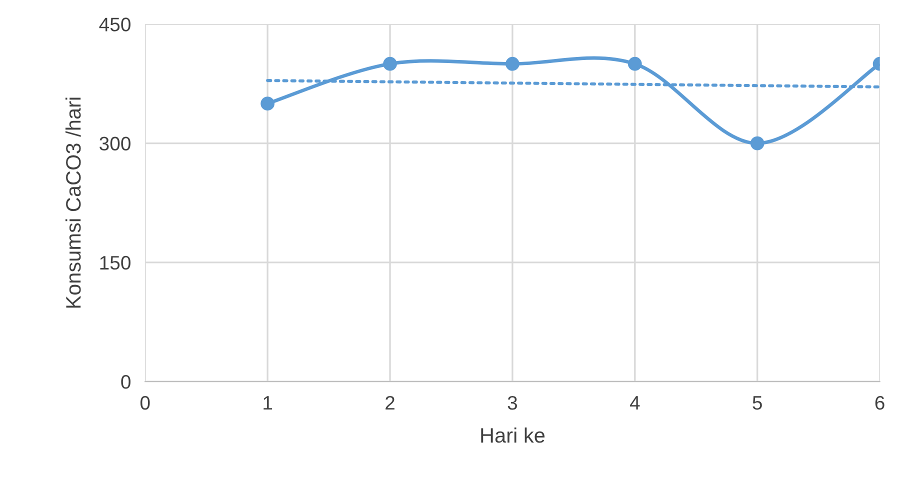 The width and height of the screenshot is (907, 483). I want to click on y-tick-label: 150, so click(115, 263).